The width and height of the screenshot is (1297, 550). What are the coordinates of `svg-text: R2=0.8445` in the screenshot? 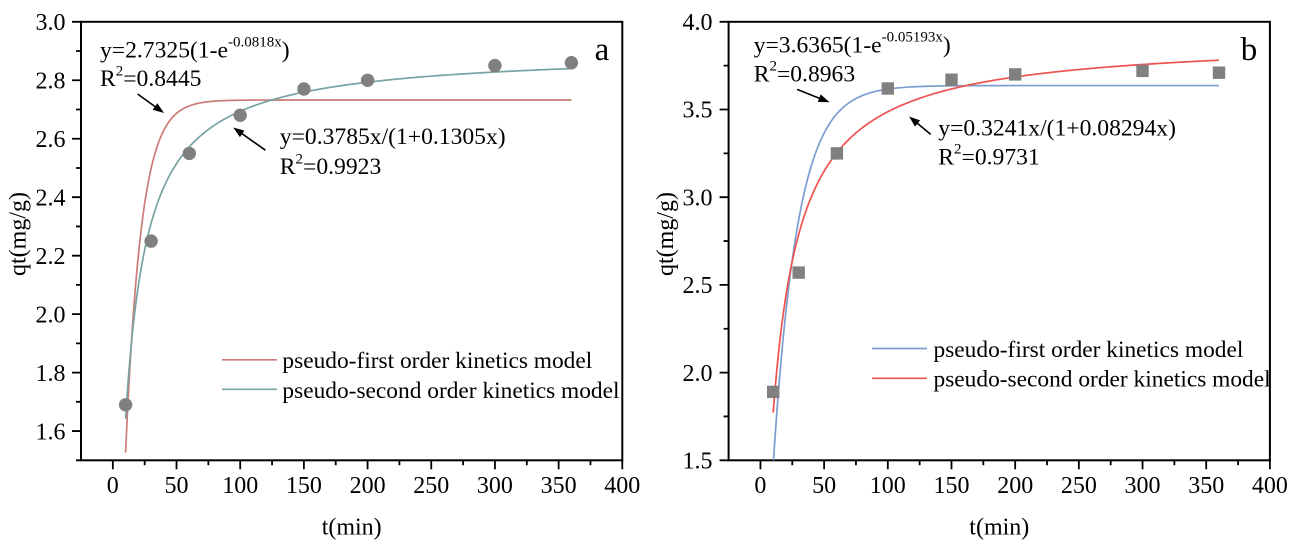 It's located at (150, 77).